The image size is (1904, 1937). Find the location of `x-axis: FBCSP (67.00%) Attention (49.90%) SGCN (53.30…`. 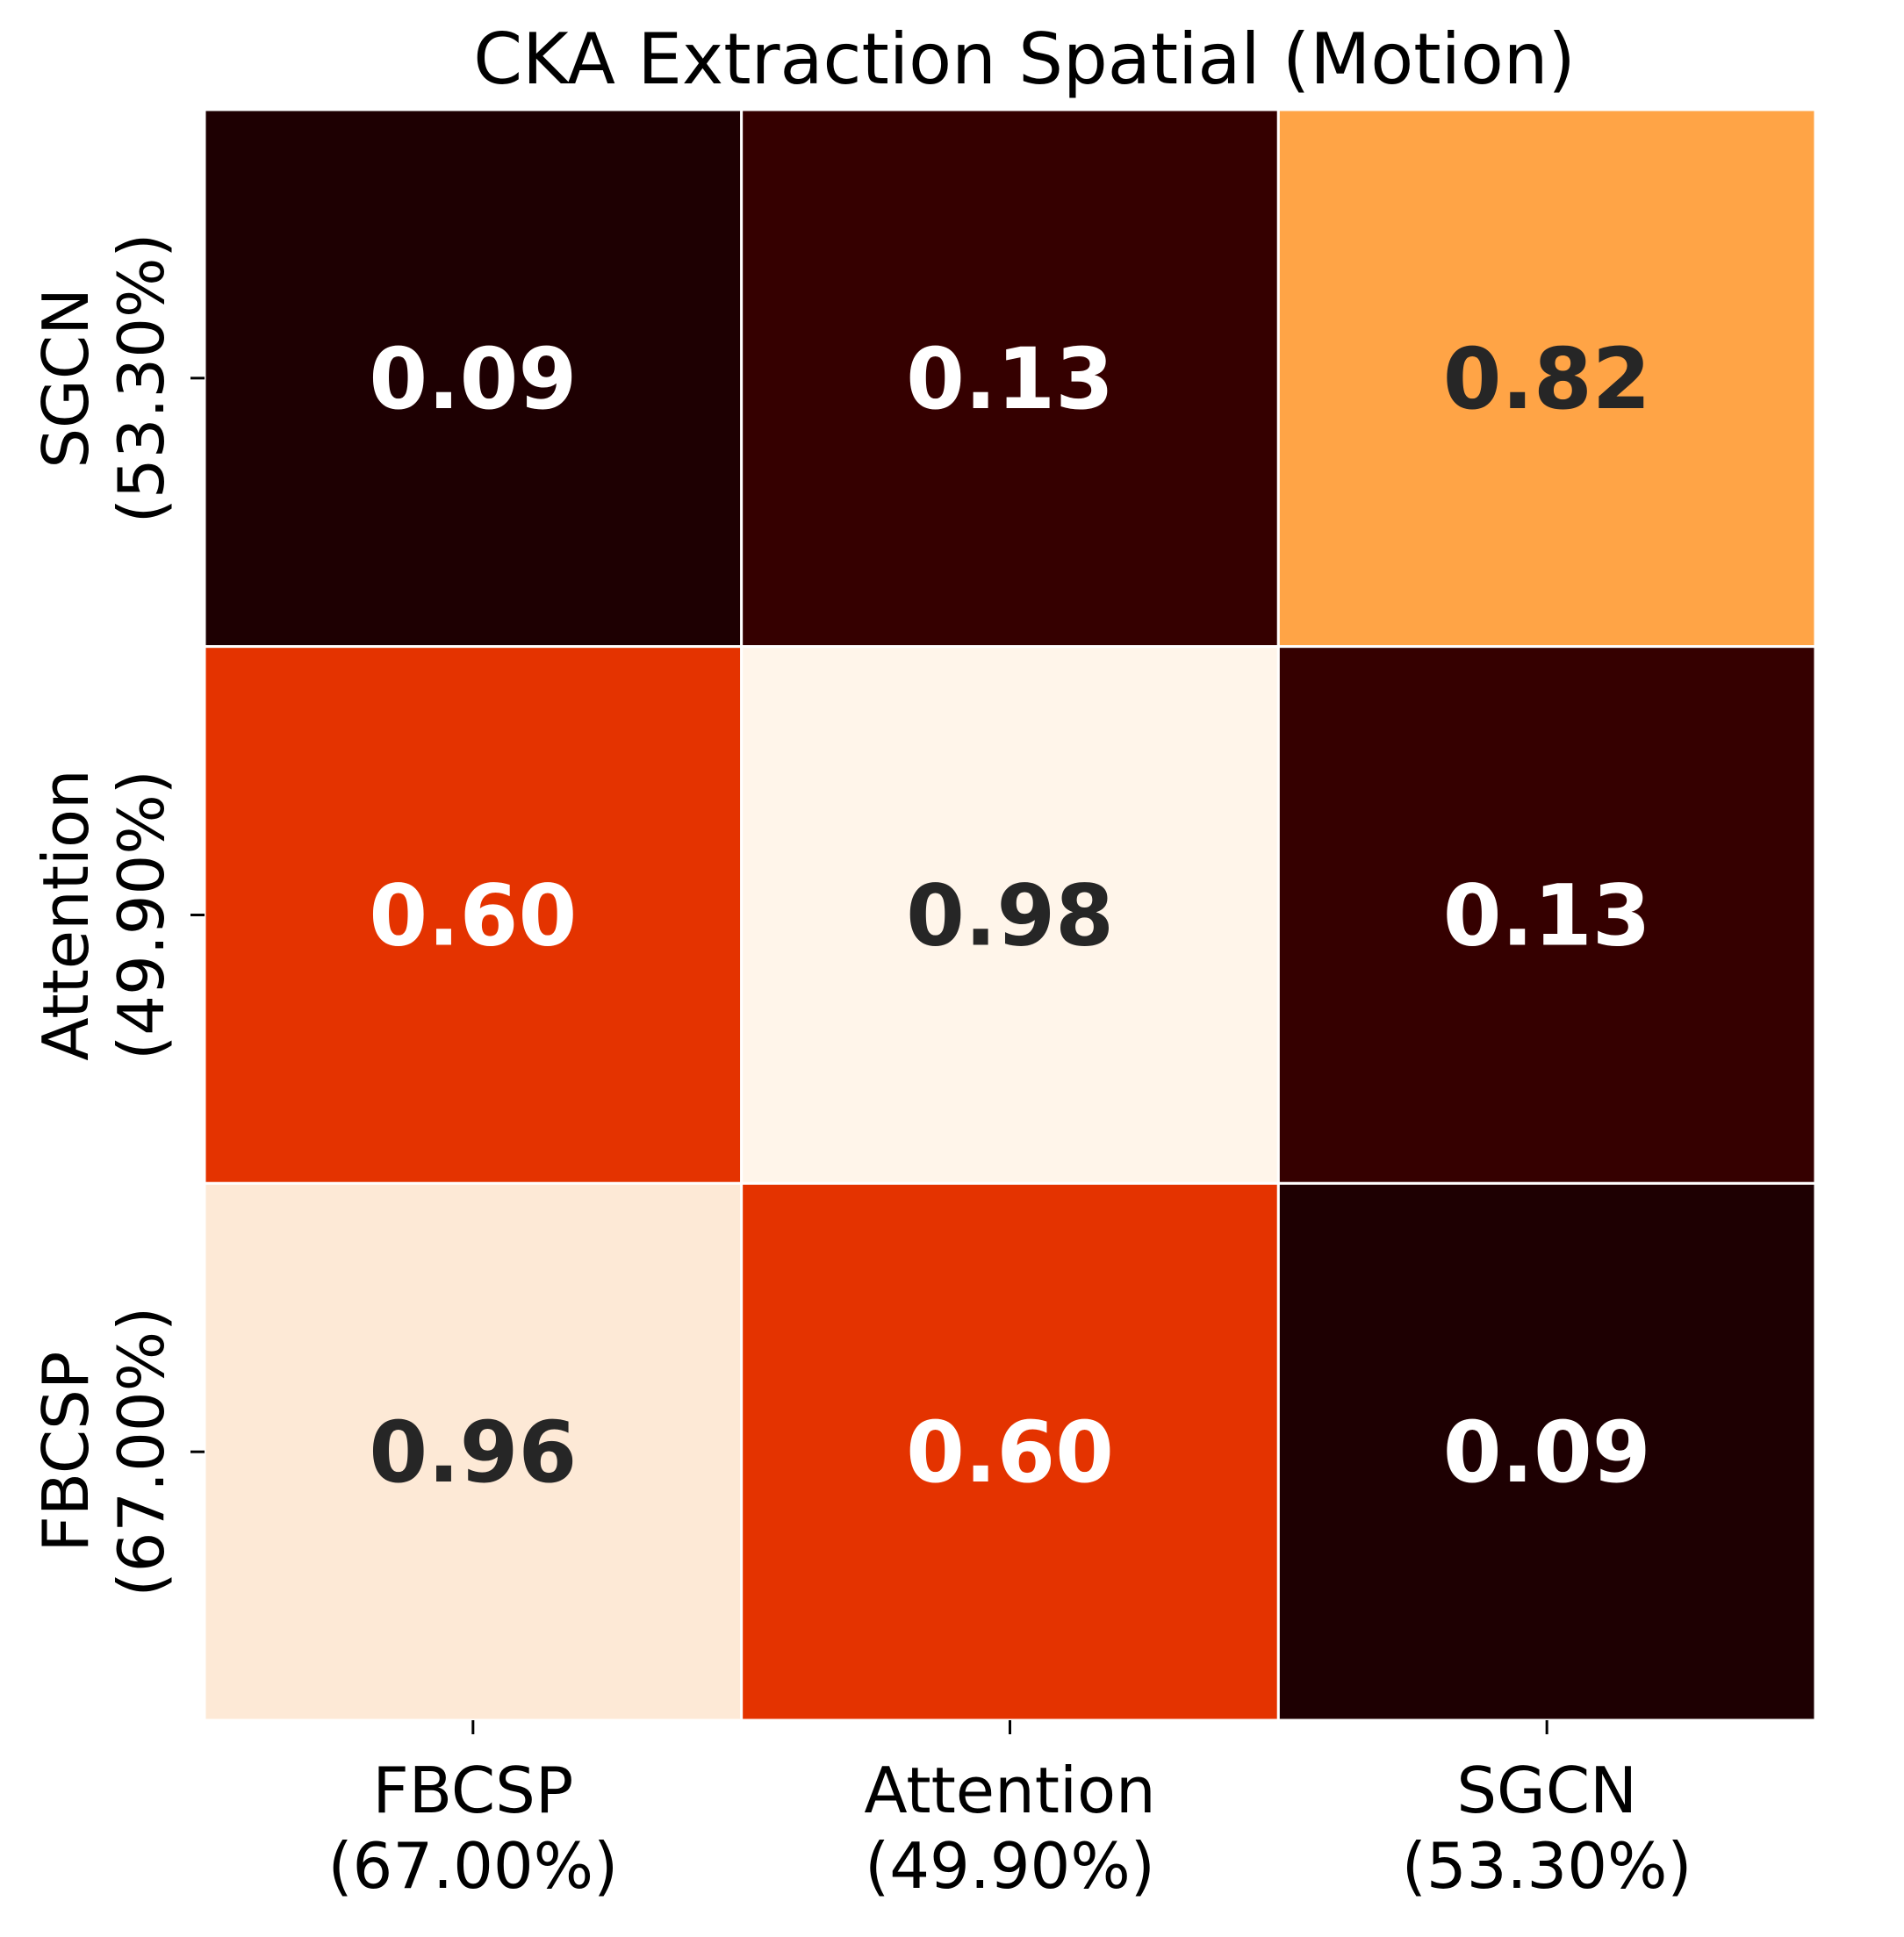

x-axis: FBCSP (67.00%) Attention (49.90%) SGCN (53.30… is located at coordinates (1009, 1811).